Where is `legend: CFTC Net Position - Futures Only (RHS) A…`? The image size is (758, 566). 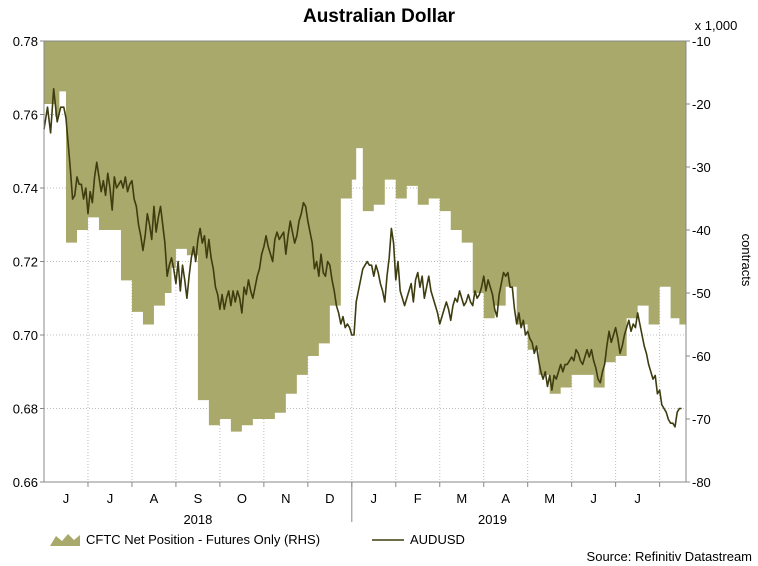 legend: CFTC Net Position - Futures Only (RHS) A… is located at coordinates (257, 539).